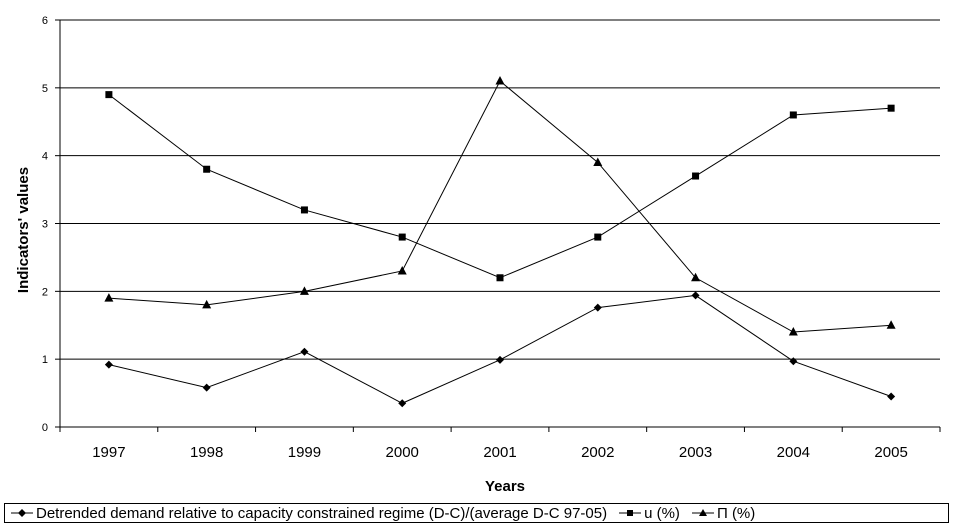  I want to click on y-tick-label: 3, so click(45, 225).